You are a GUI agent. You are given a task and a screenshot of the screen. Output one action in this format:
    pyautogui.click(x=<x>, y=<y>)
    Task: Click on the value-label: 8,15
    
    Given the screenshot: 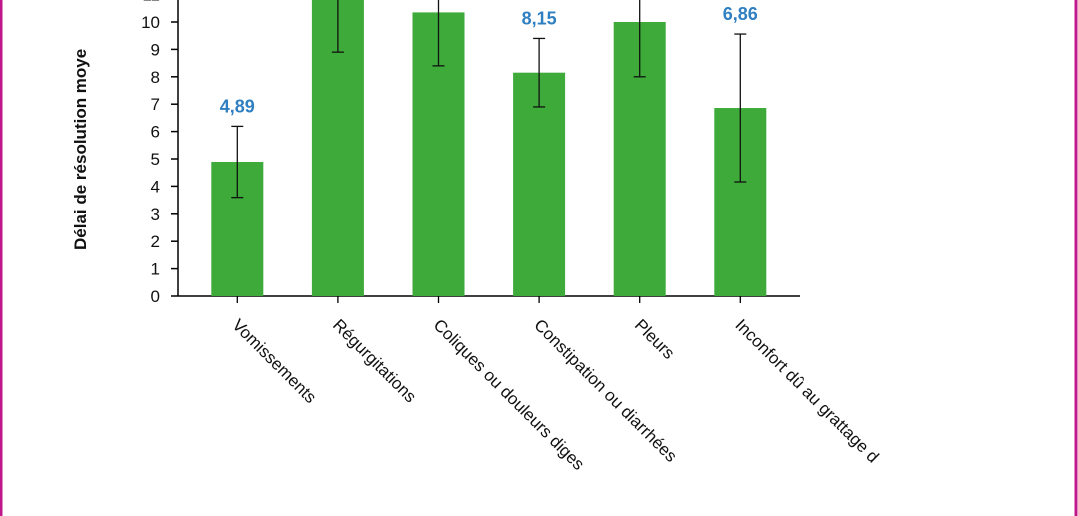 What is the action you would take?
    pyautogui.click(x=539, y=18)
    